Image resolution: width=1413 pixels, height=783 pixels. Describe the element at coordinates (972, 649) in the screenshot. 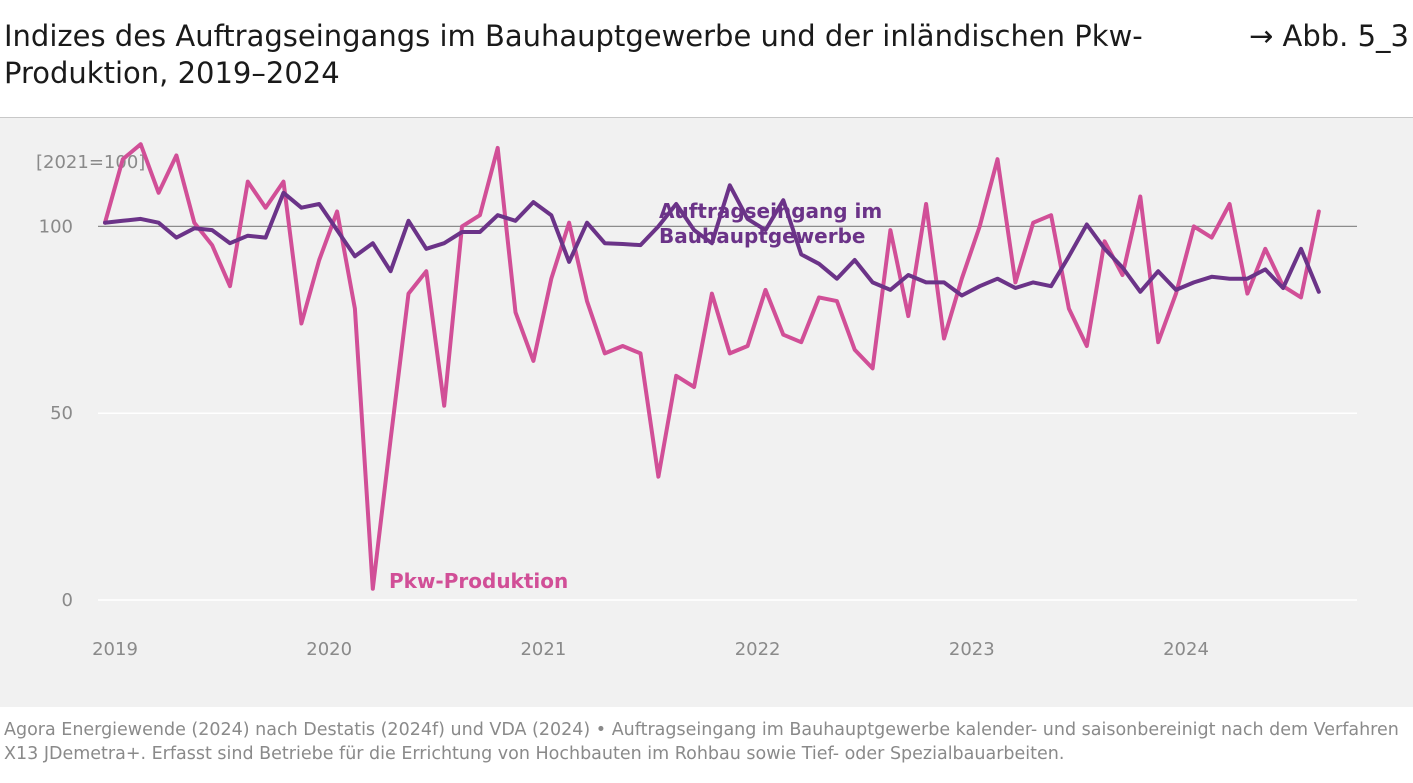

I see `x-tick-label: 2023` at that location.